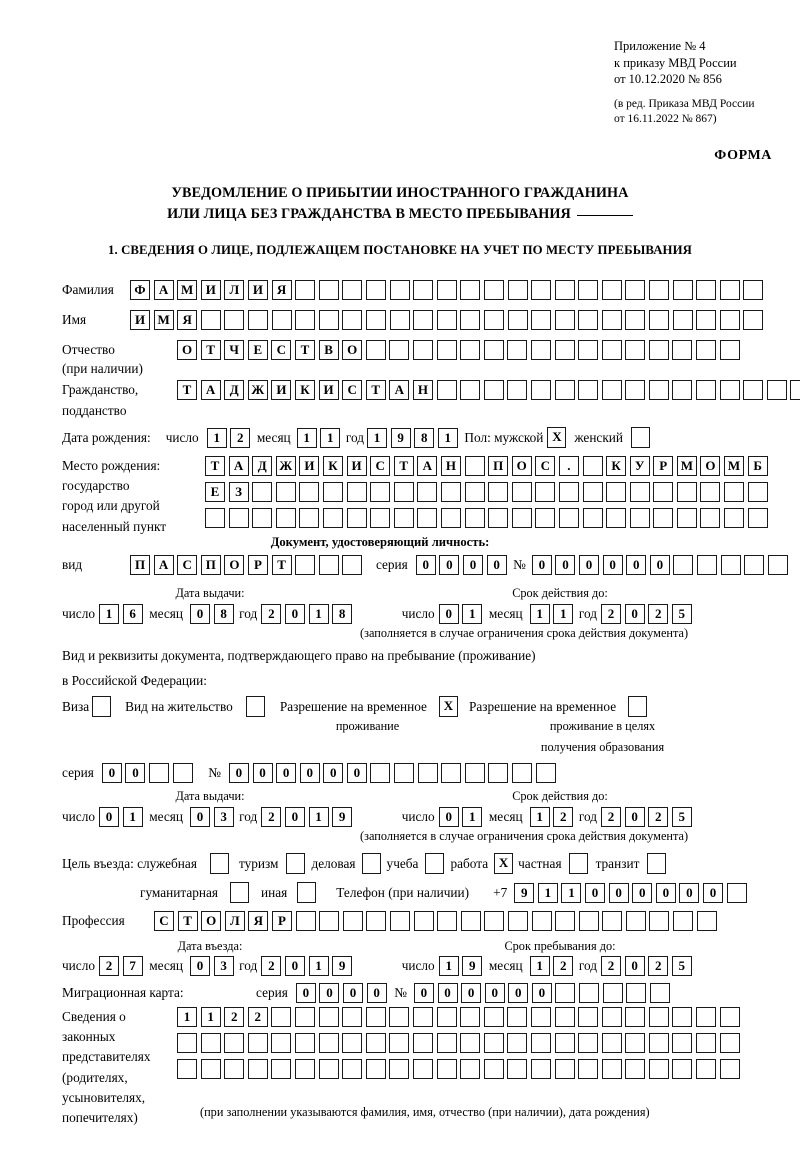 The image size is (800, 1163). I want to click on purpose-official-checkbox, so click(219, 863).